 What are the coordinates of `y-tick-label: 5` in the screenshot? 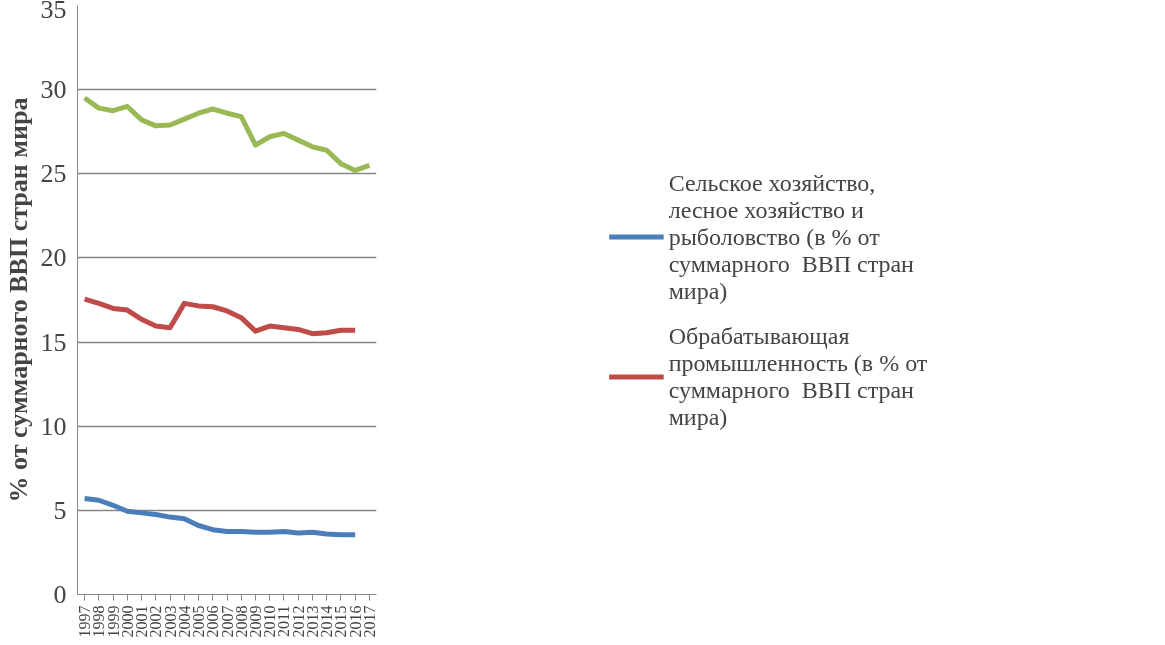 It's located at (60, 510).